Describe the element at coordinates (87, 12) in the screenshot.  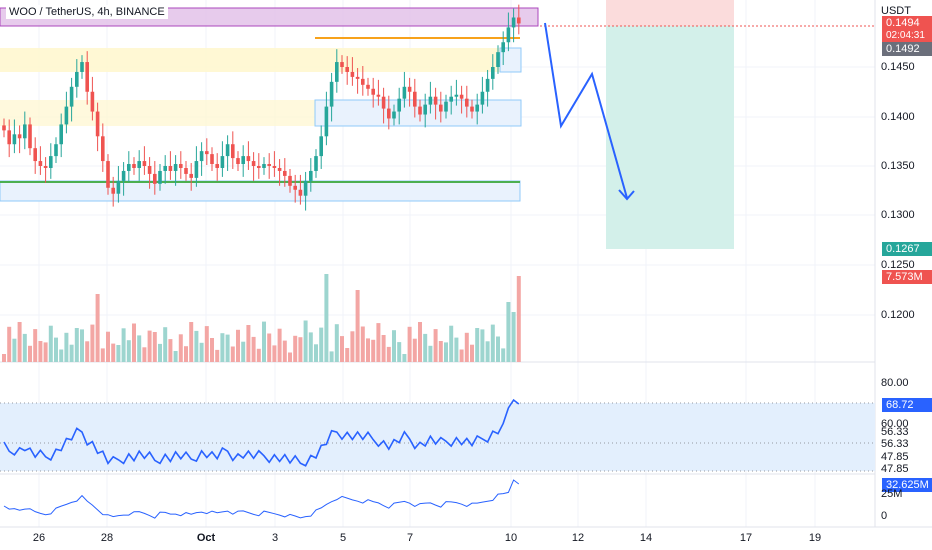
I see `symbol-title: WOO / TetherUS, 4h, BINANCE` at that location.